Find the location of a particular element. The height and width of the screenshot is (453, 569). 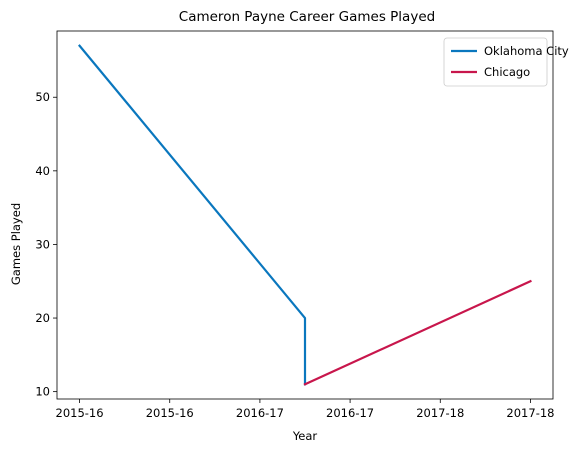

y-tick-label: 40 is located at coordinates (42, 171).